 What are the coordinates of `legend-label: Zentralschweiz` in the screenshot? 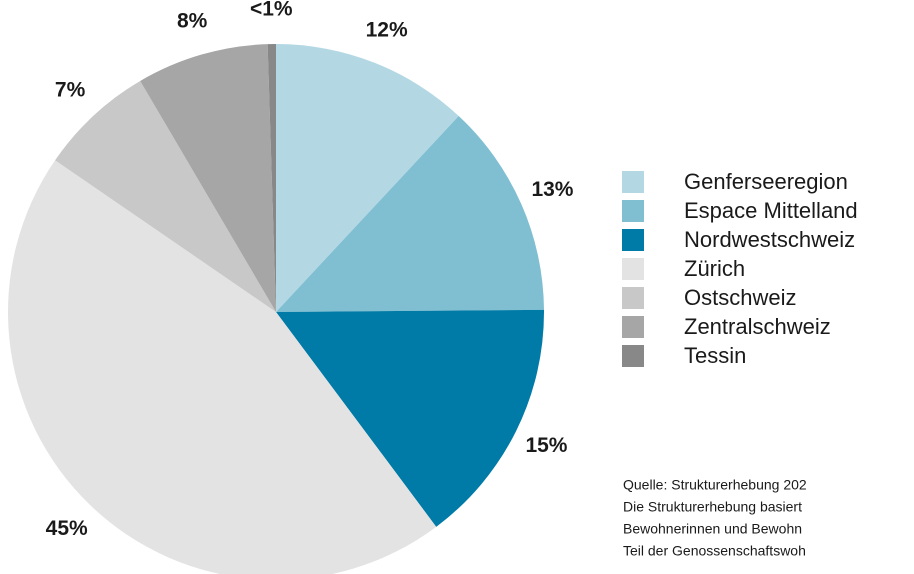 It's located at (757, 326).